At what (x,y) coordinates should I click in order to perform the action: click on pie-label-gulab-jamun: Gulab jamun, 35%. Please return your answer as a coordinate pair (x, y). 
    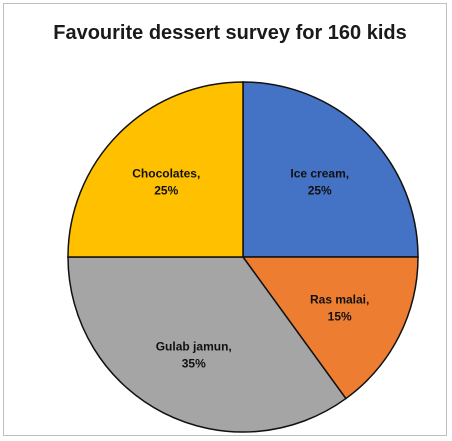
    Looking at the image, I should click on (194, 355).